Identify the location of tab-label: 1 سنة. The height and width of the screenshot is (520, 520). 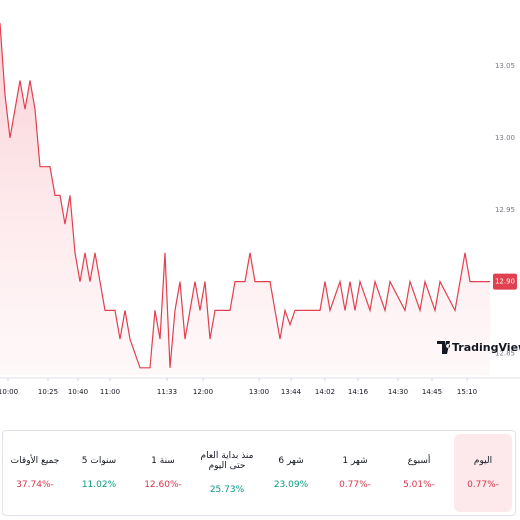
(163, 461).